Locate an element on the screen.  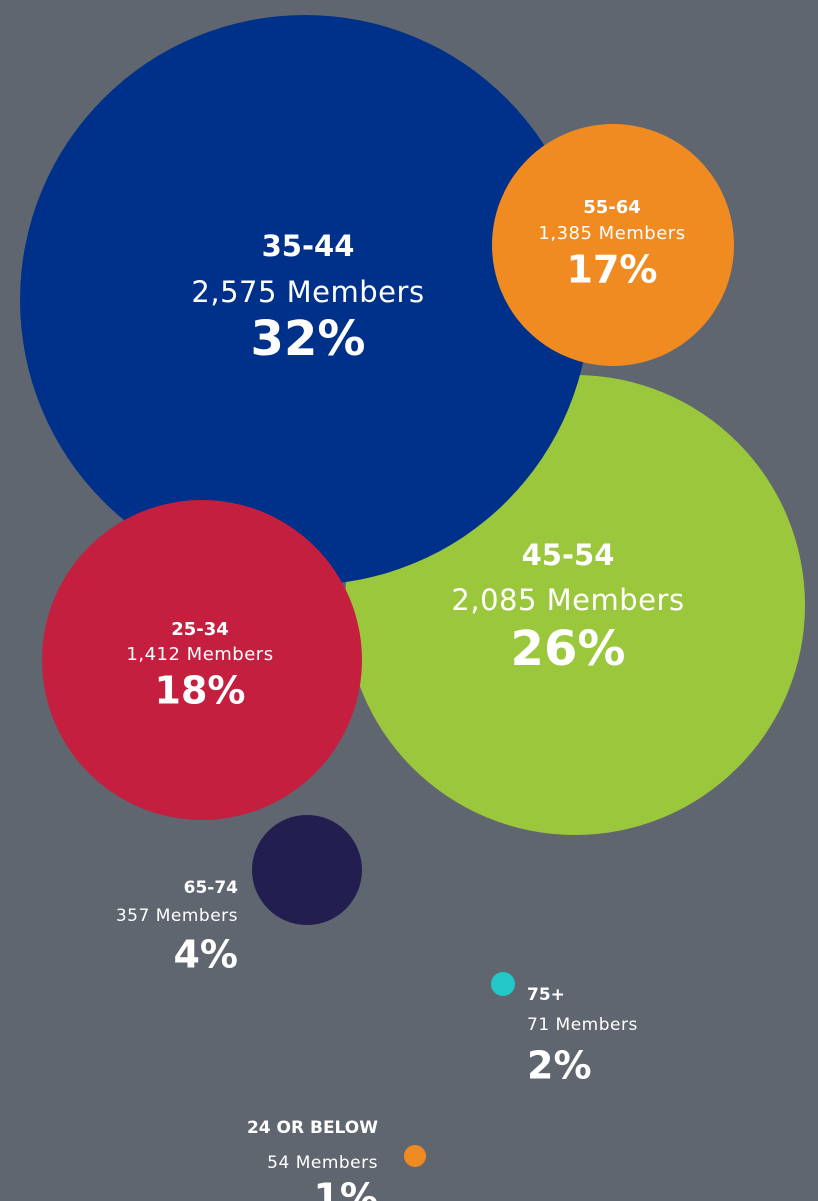
percent-label: 26% is located at coordinates (568, 649).